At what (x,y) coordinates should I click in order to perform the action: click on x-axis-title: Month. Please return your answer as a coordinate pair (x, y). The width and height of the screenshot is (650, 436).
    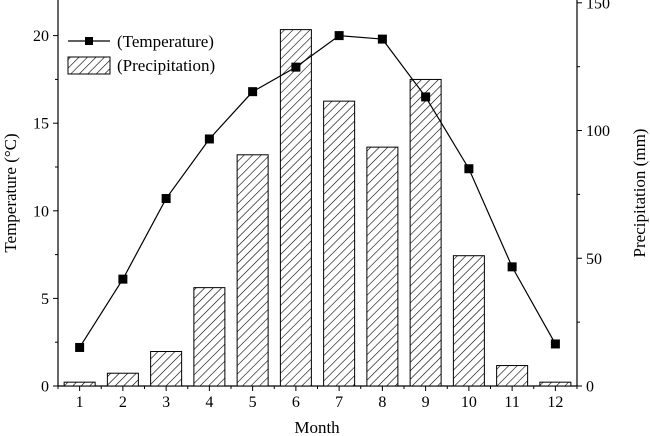
    Looking at the image, I should click on (317, 427).